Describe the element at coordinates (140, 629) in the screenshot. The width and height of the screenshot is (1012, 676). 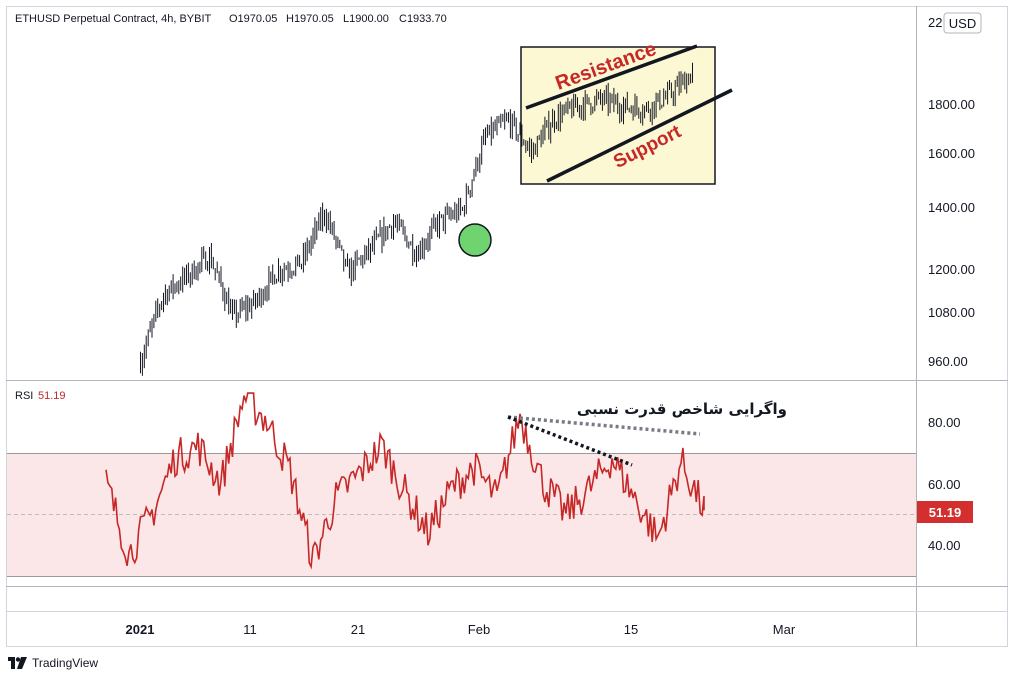
I see `time-label-2021: 2021` at that location.